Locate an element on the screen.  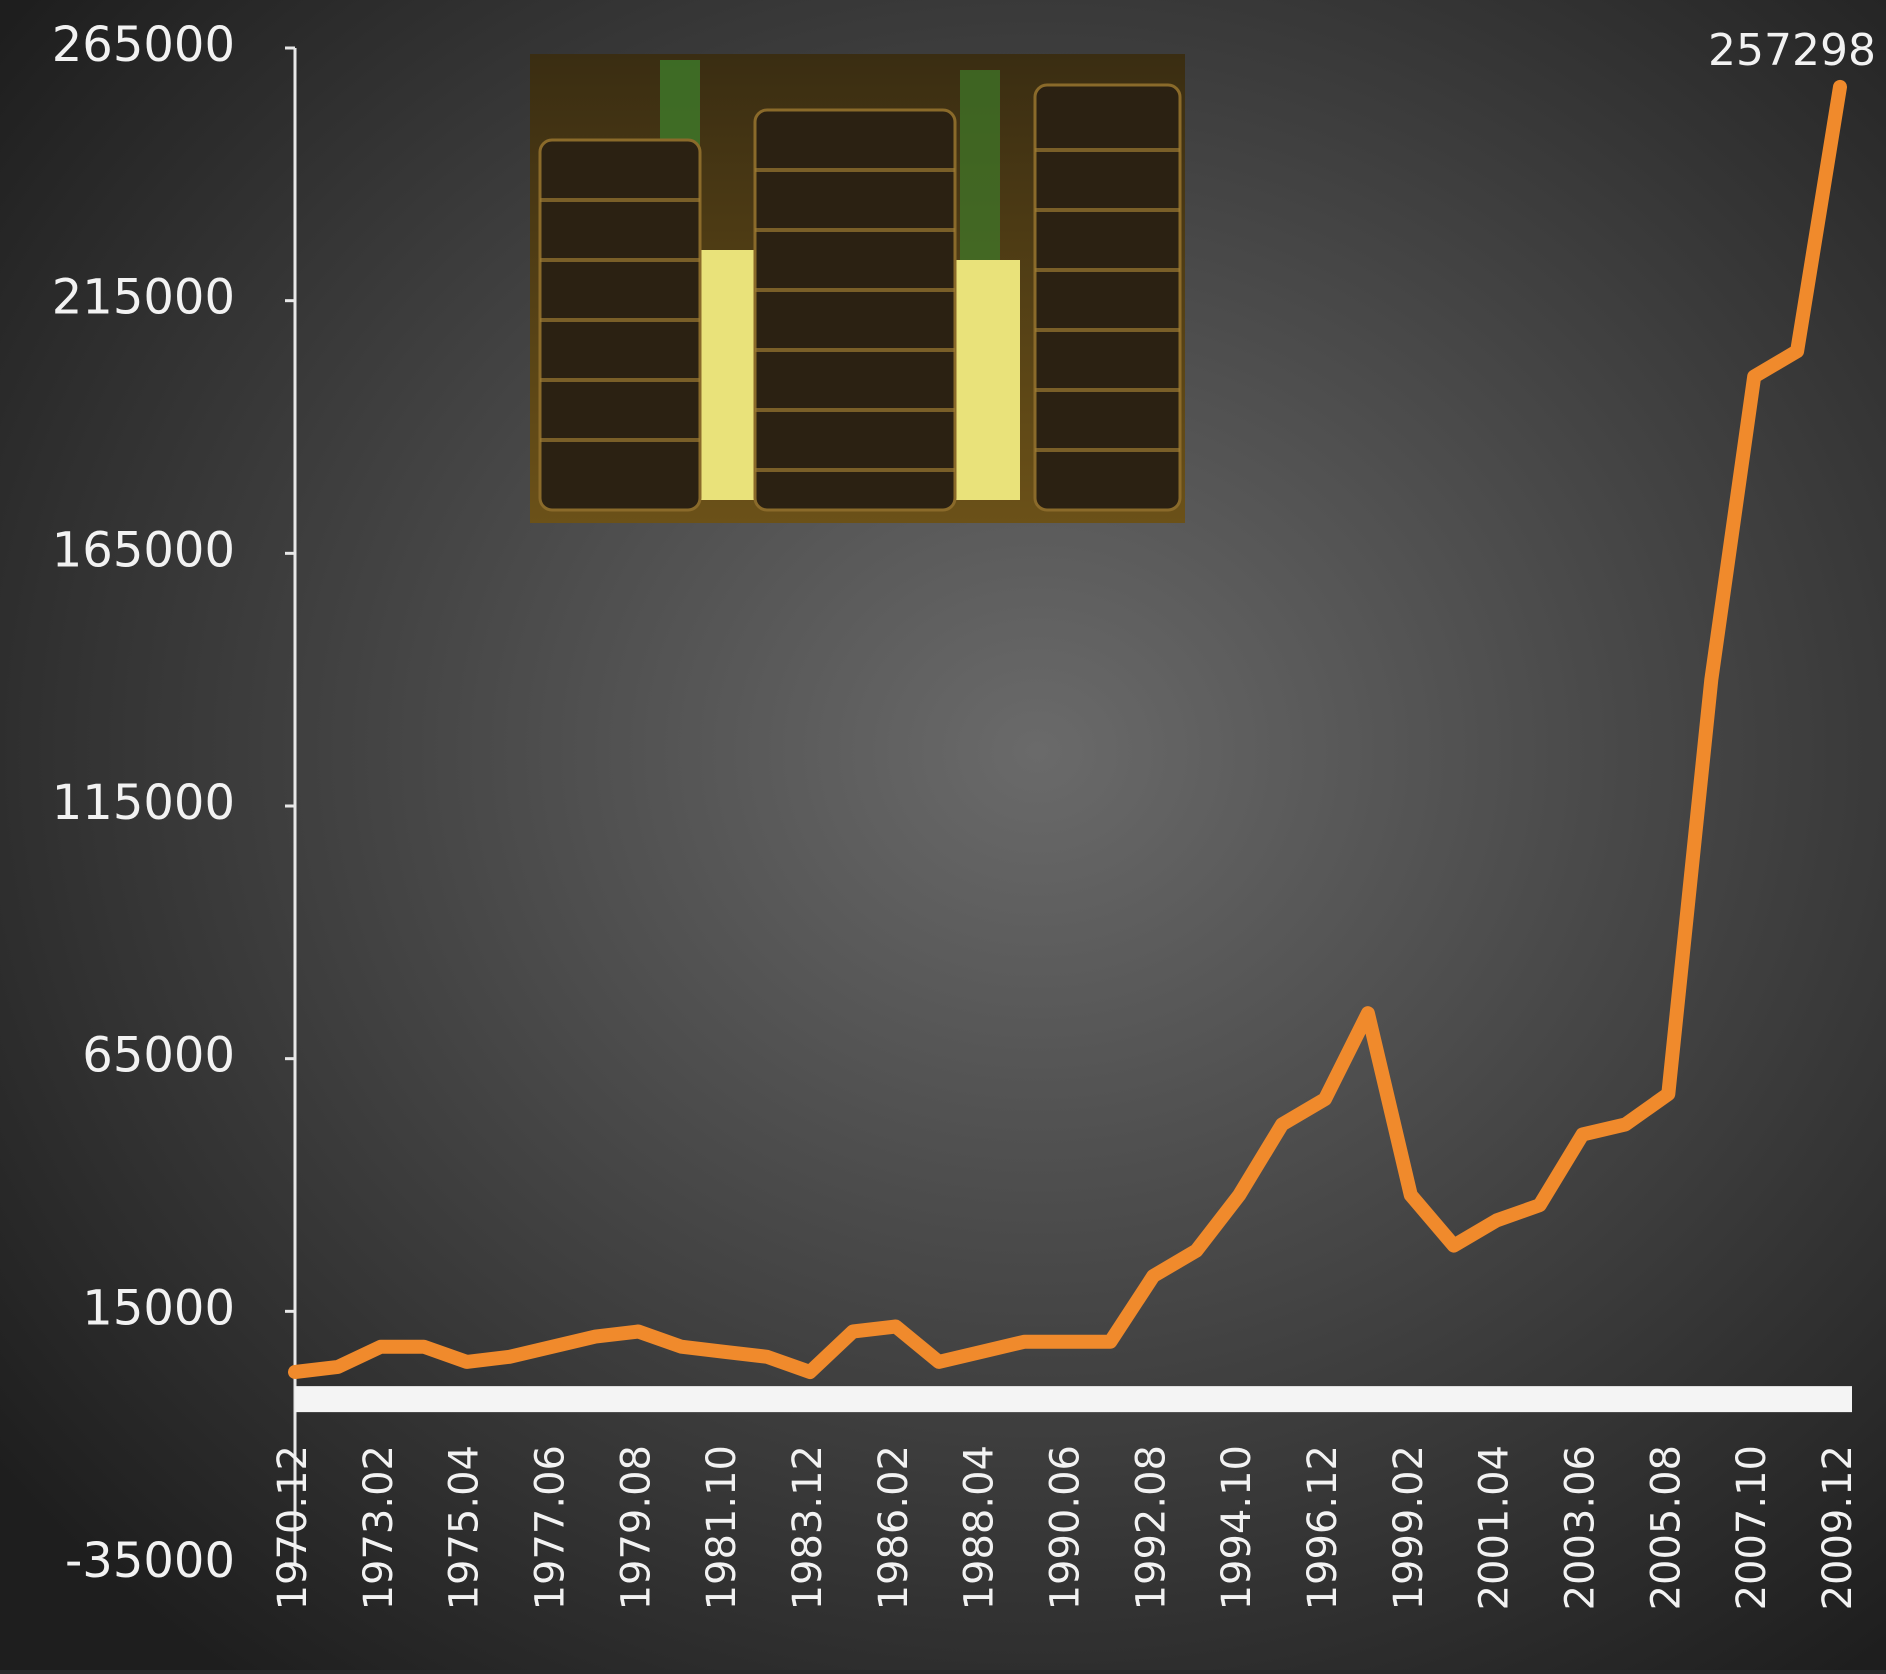
x-tick-label: 1986.02 is located at coordinates (894, 1527).